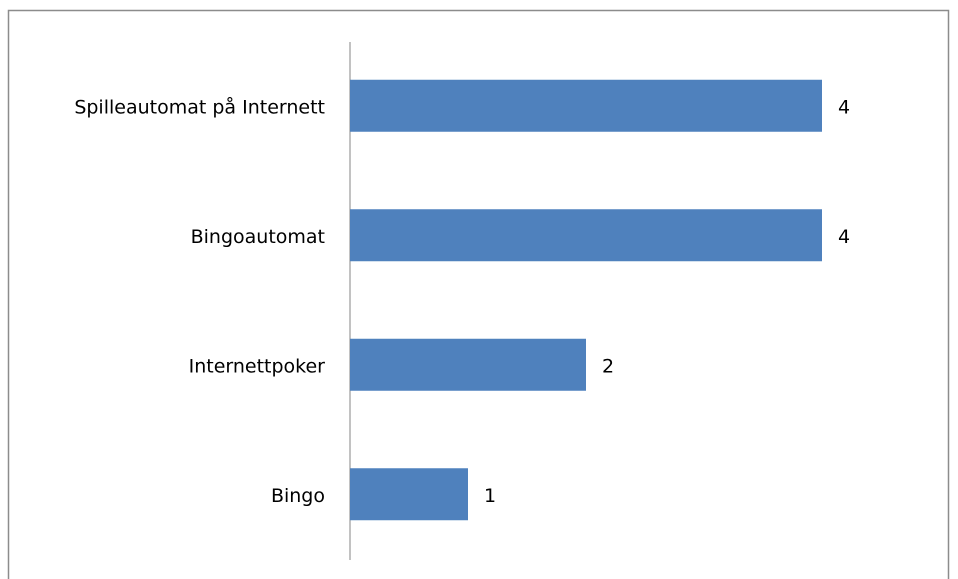  What do you see at coordinates (490, 496) in the screenshot?
I see `value-label: 1` at bounding box center [490, 496].